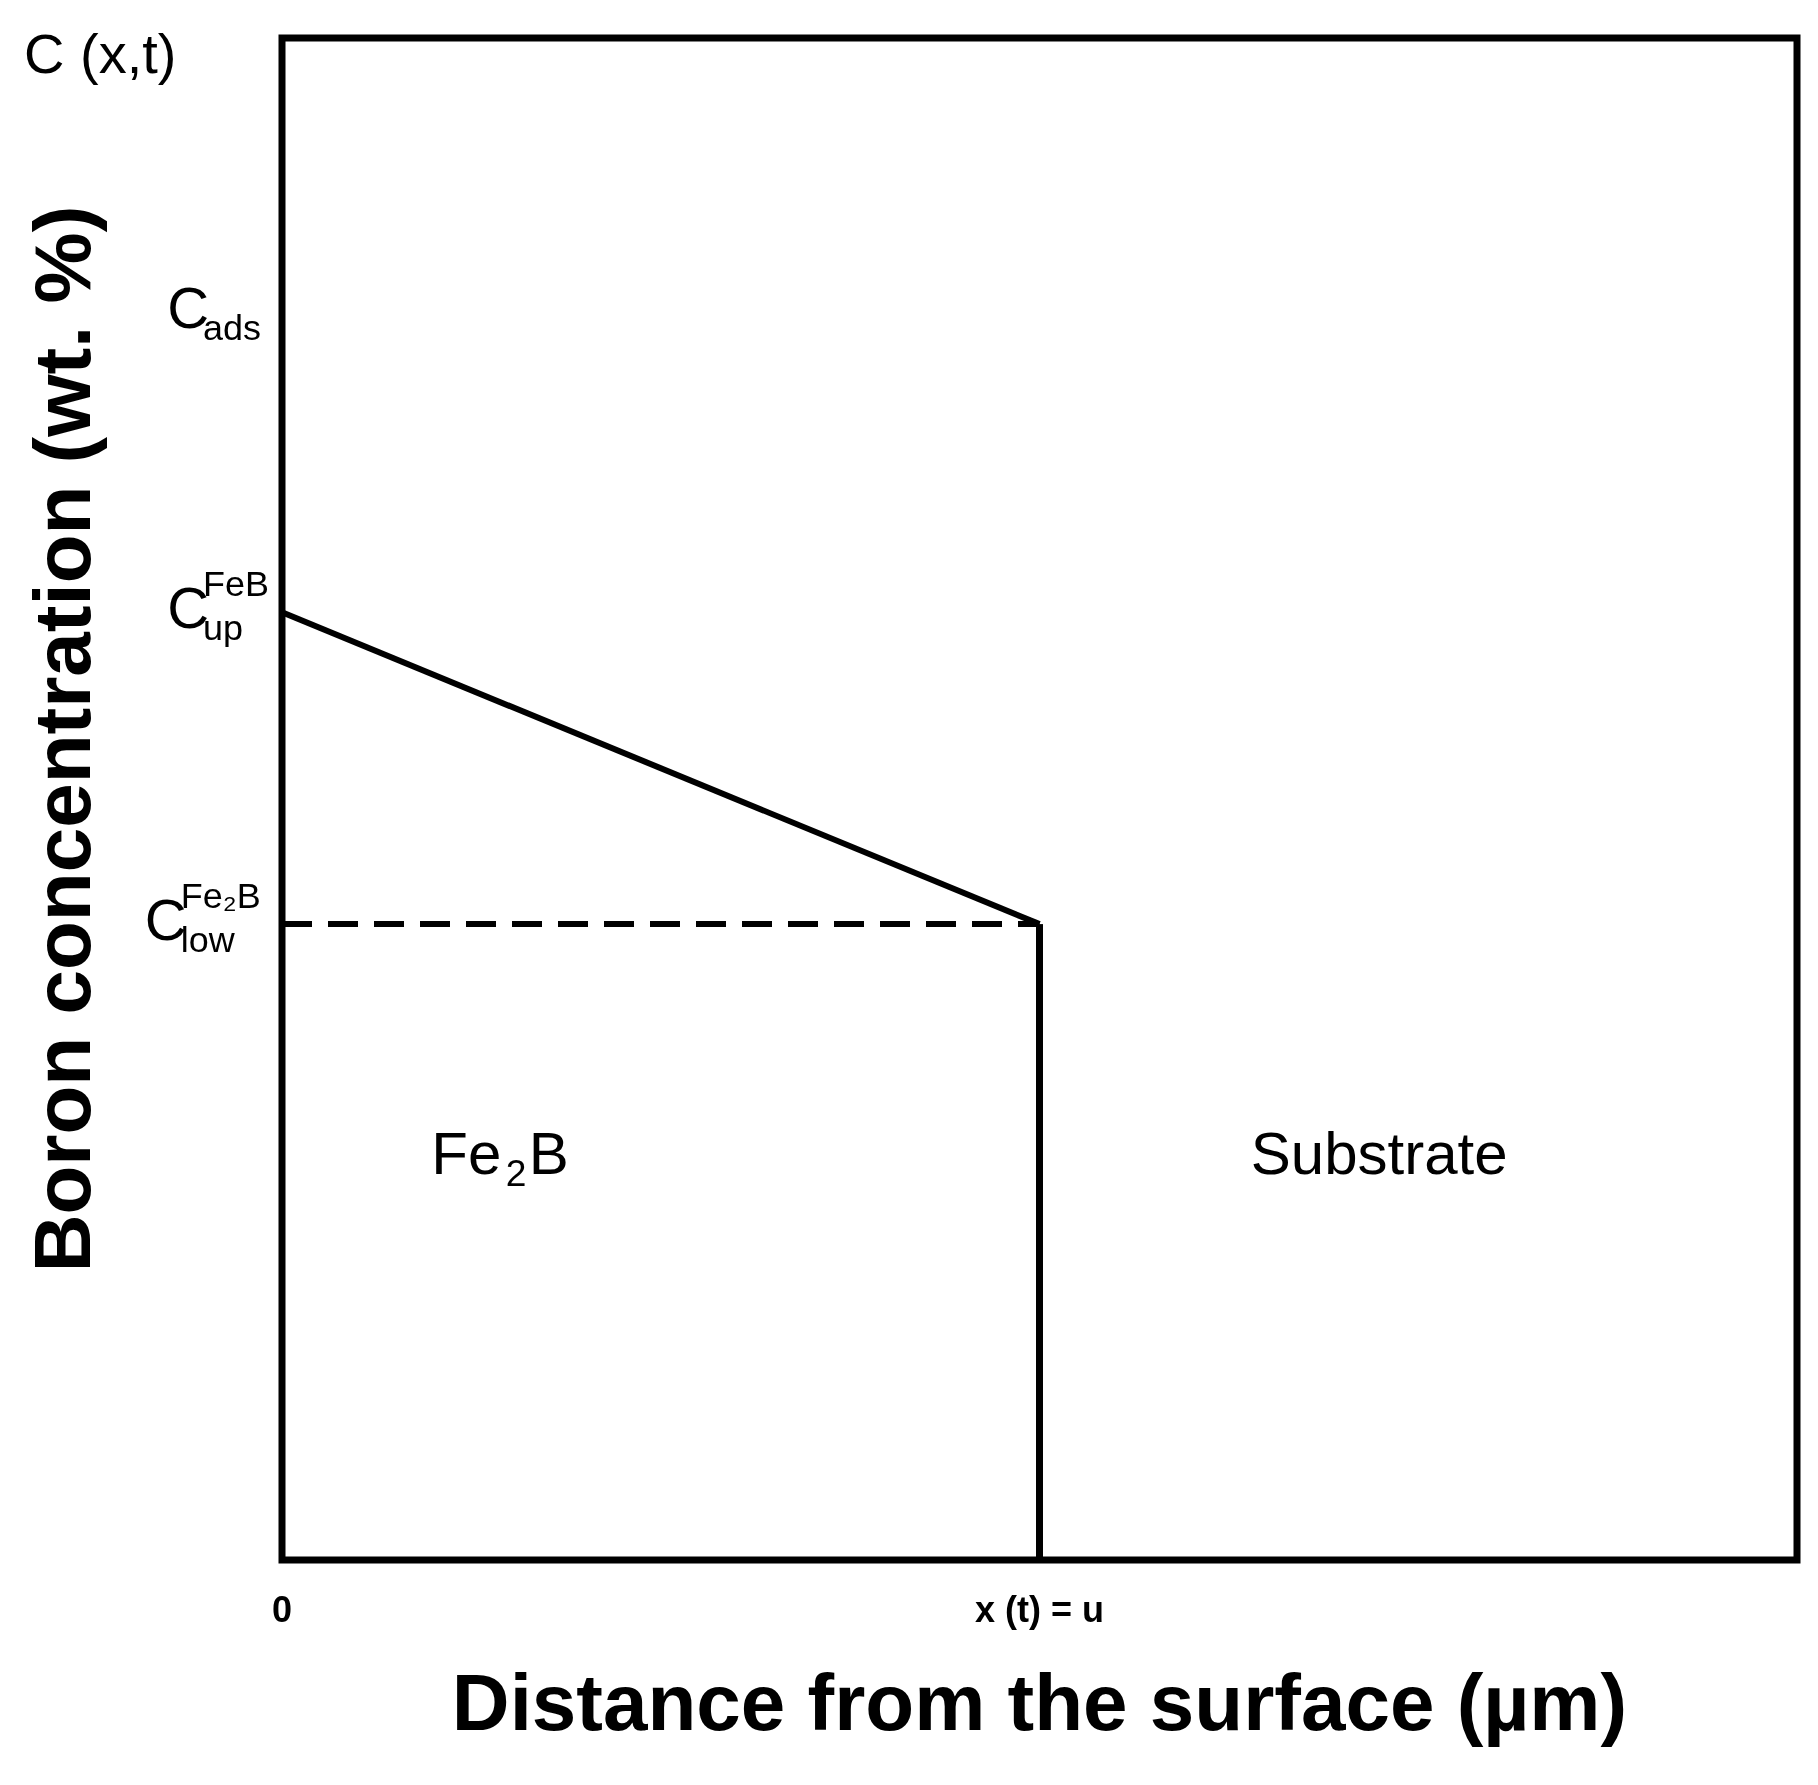 The image size is (1818, 1785). I want to click on text: C (x,t), so click(100, 53).